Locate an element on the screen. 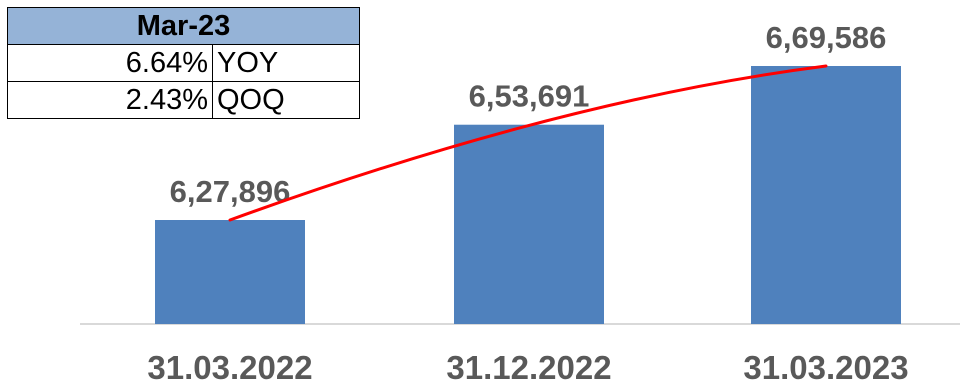 This screenshot has width=968, height=386. summary-table-row-qoq: 2.43% QOQ is located at coordinates (183, 100).